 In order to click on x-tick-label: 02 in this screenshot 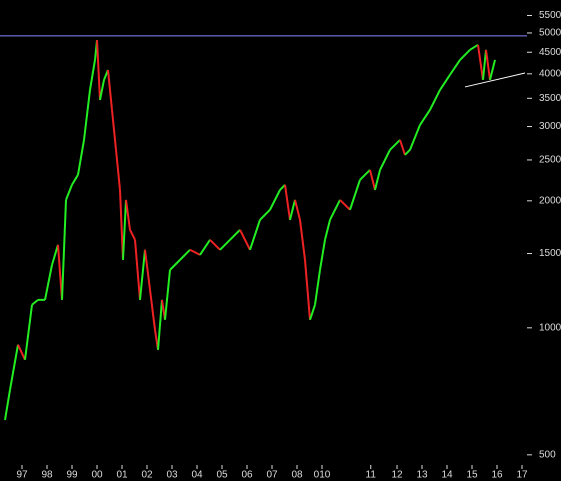, I will do `click(147, 475)`.